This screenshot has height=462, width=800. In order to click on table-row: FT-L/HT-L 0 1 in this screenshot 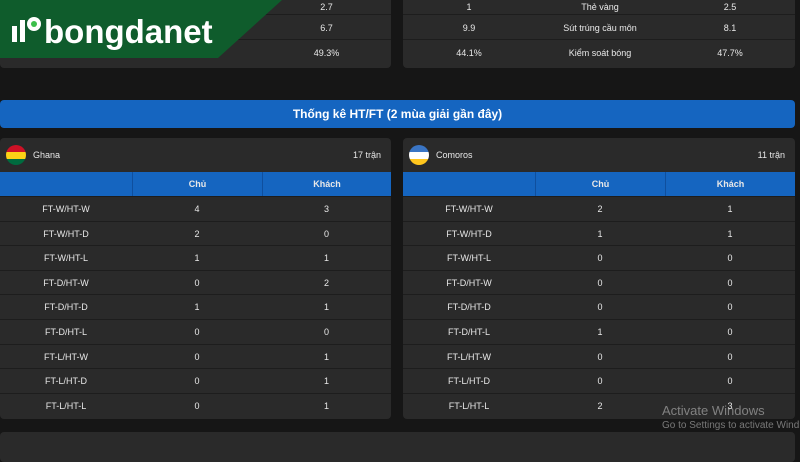, I will do `click(195, 405)`.